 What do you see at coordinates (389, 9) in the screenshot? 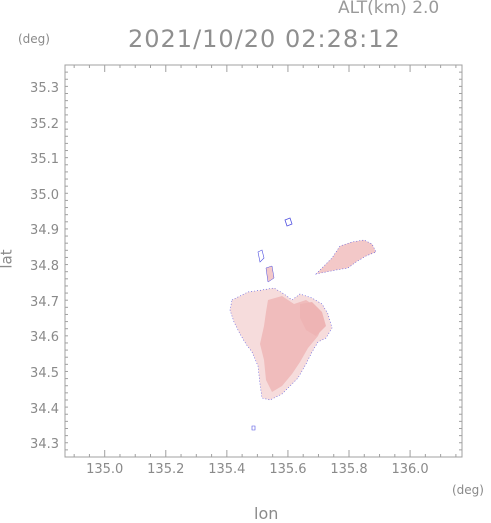
I see `altitude-label: ALT(km) 2.0` at bounding box center [389, 9].